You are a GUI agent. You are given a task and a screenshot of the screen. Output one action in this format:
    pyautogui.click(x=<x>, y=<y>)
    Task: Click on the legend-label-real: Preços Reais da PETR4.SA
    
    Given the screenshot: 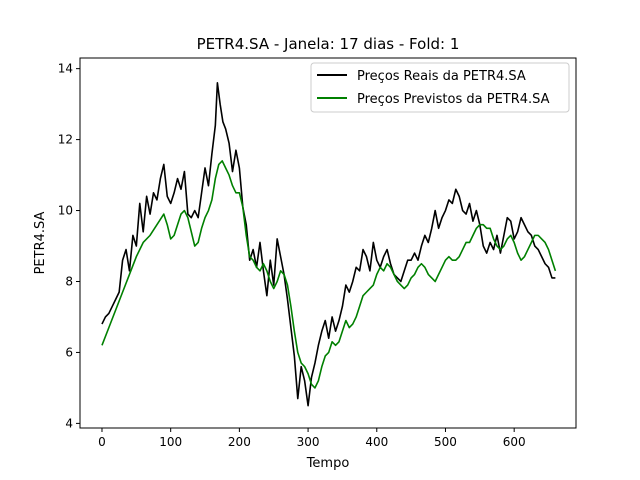 What is the action you would take?
    pyautogui.click(x=441, y=76)
    